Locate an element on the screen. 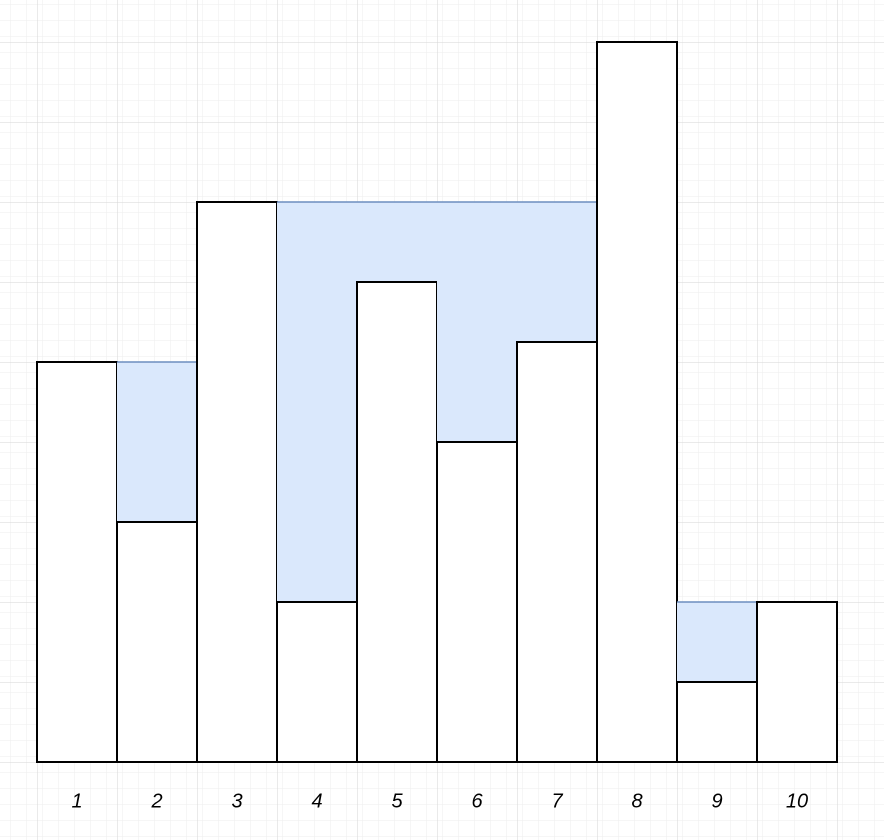  x-label: 2 is located at coordinates (156, 801).